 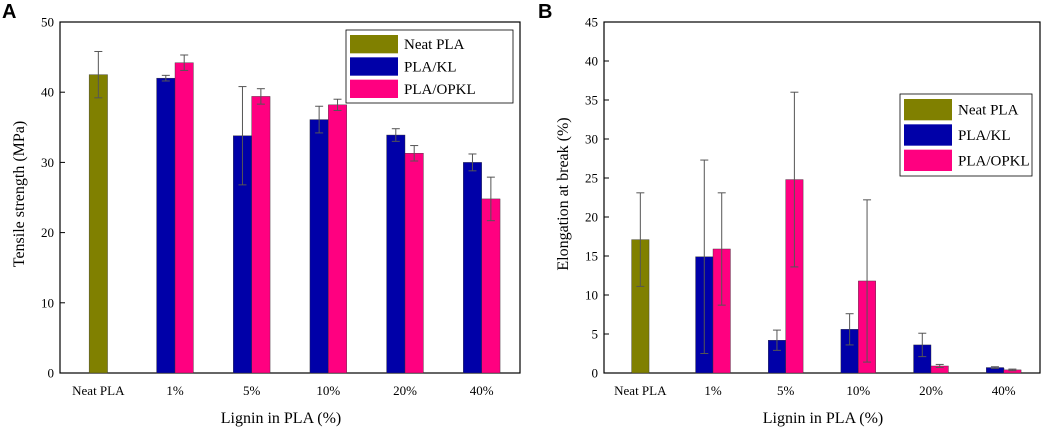 I want to click on panel-b-legend: Neat PLA PLA/KL PLA/OPKL, so click(x=966, y=135).